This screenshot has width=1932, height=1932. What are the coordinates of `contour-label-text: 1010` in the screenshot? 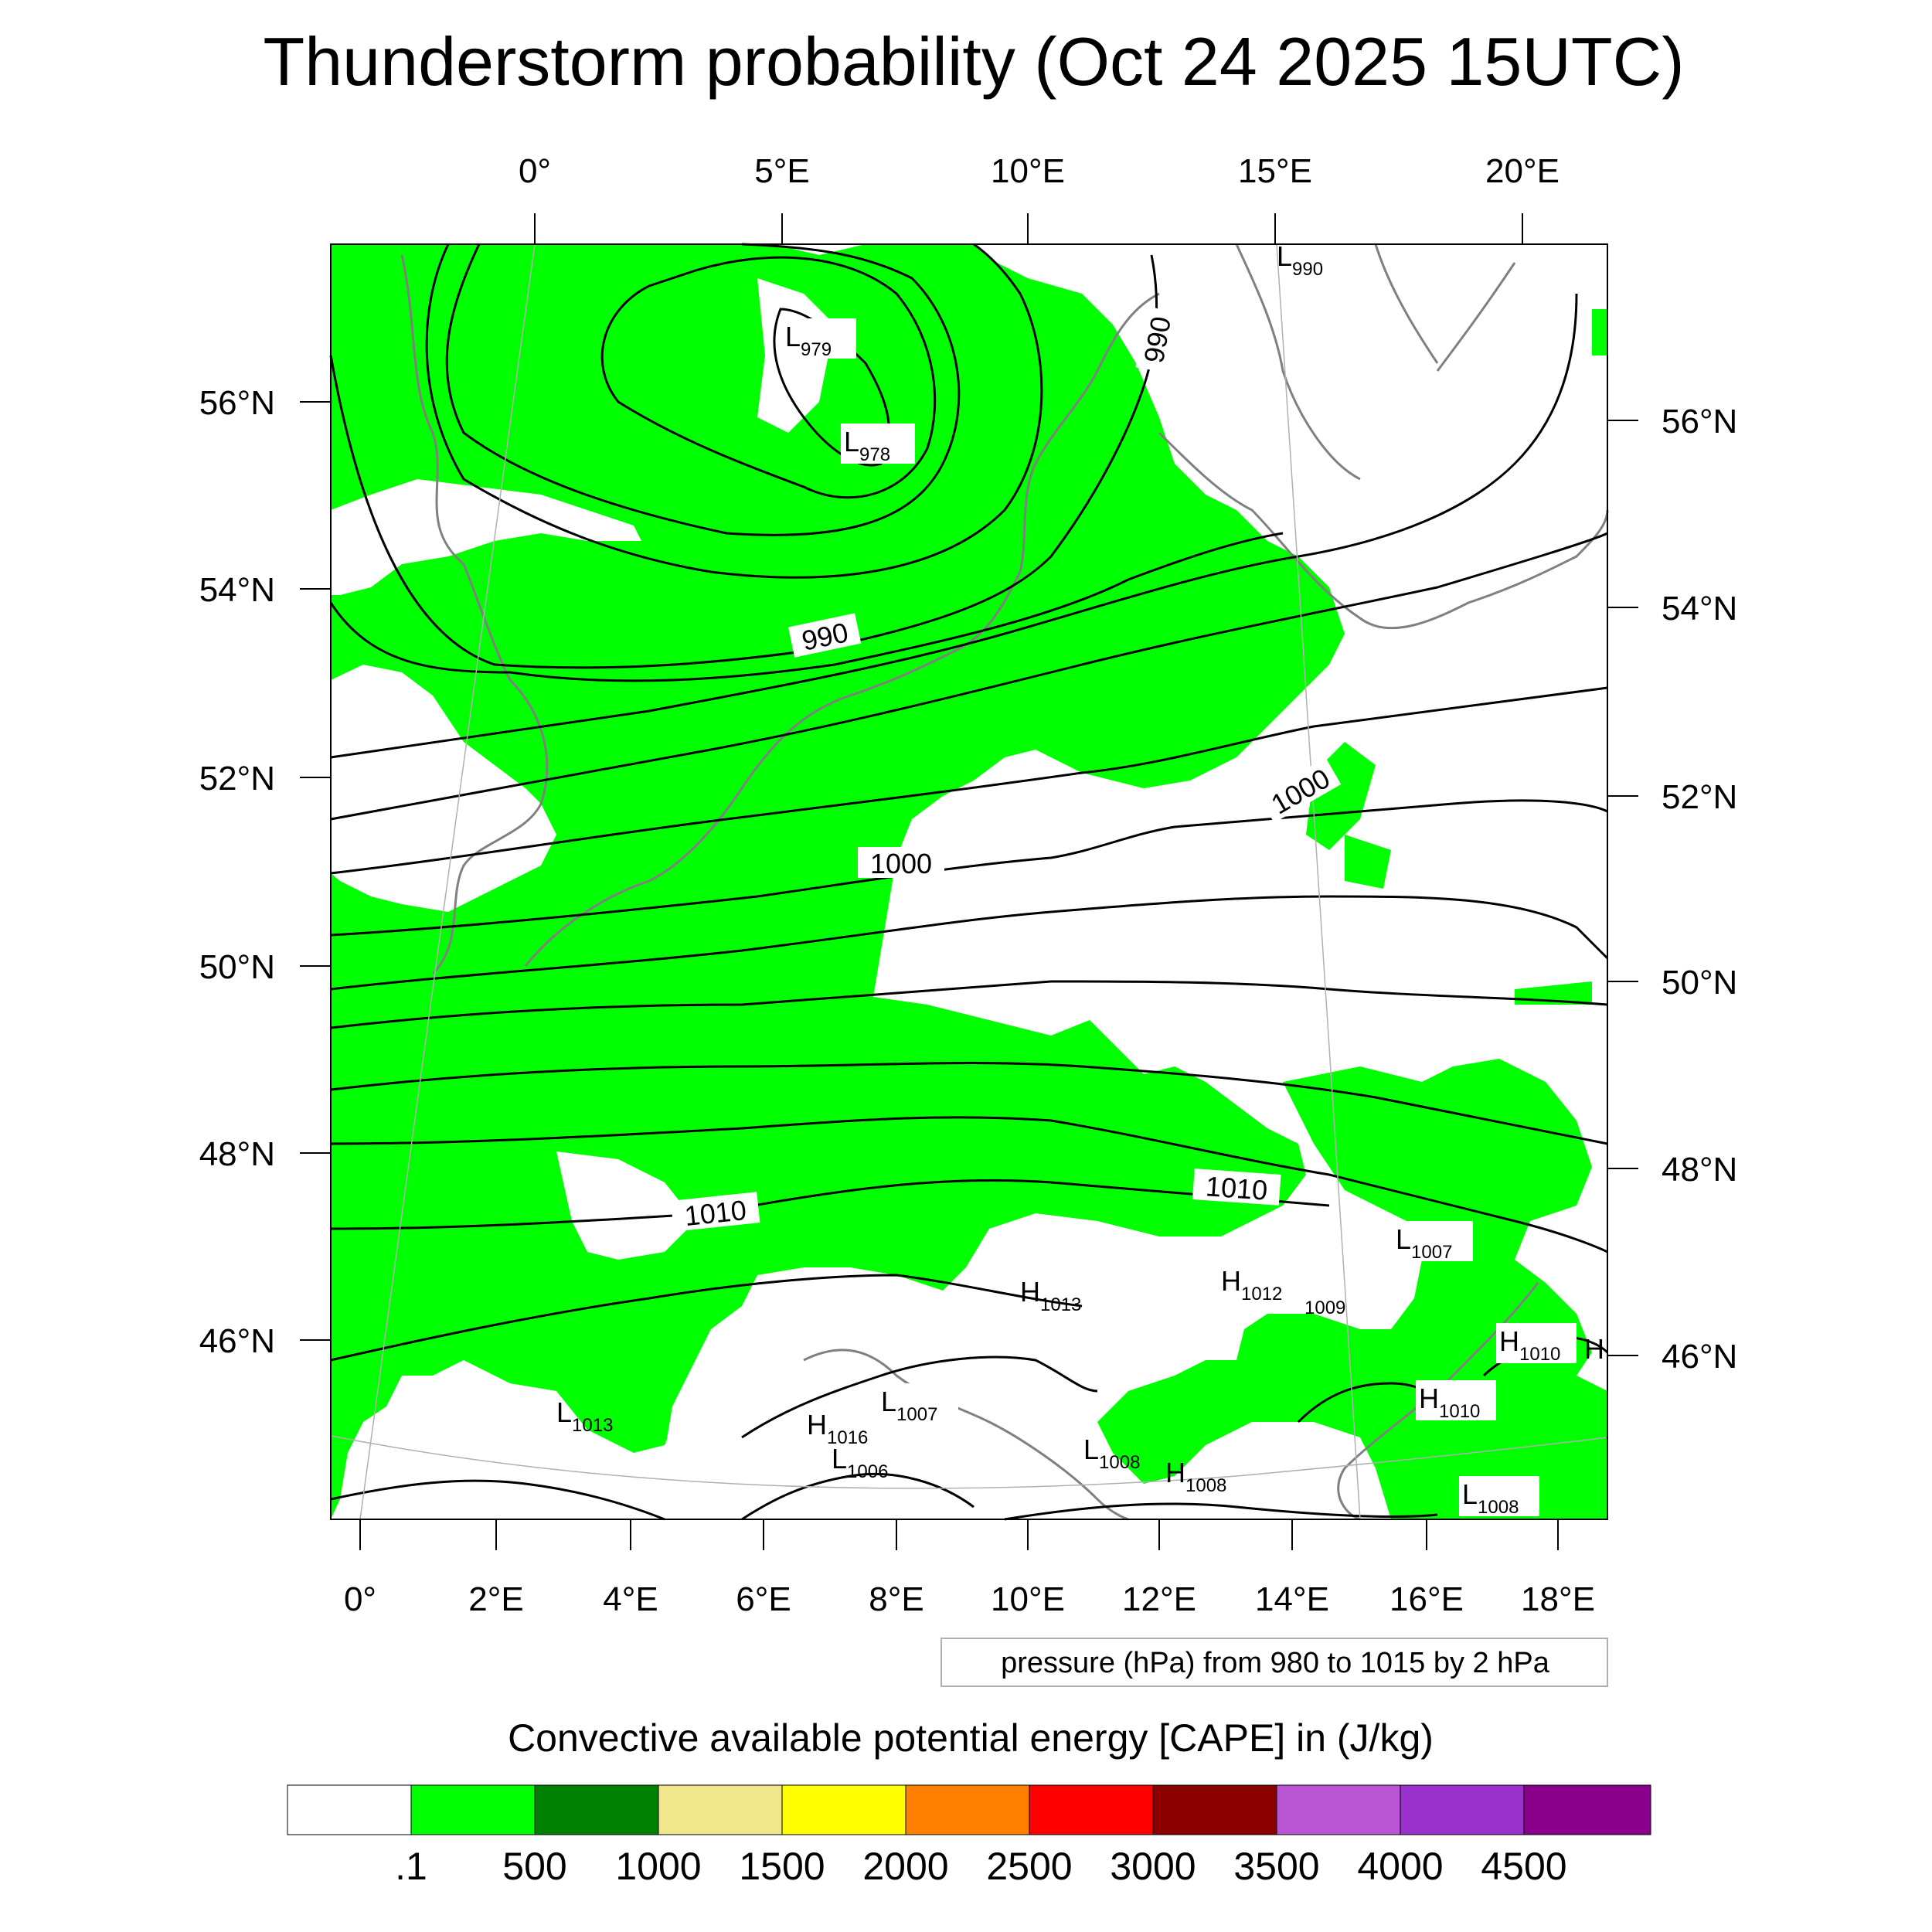 It's located at (716, 1213).